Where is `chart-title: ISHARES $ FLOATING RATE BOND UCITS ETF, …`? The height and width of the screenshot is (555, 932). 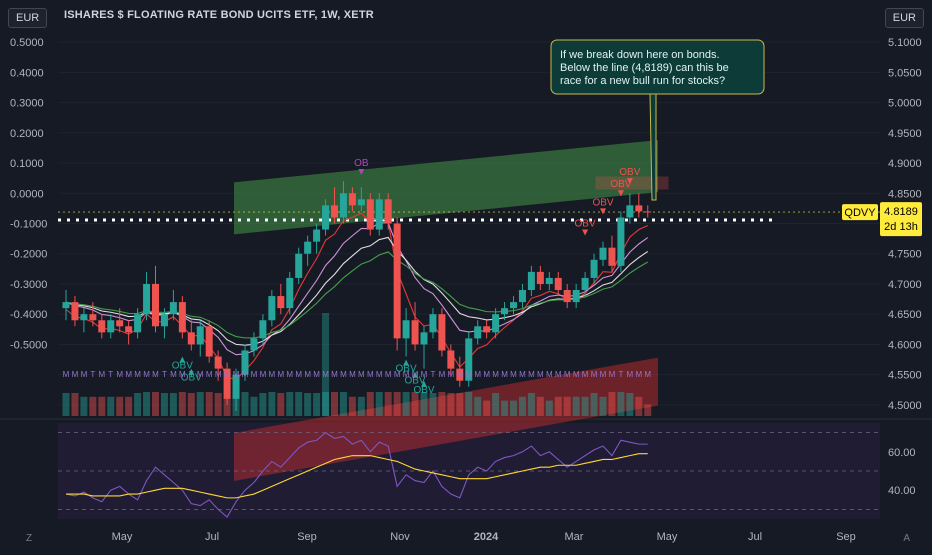 chart-title: ISHARES $ FLOATING RATE BOND UCITS ETF, … is located at coordinates (219, 15).